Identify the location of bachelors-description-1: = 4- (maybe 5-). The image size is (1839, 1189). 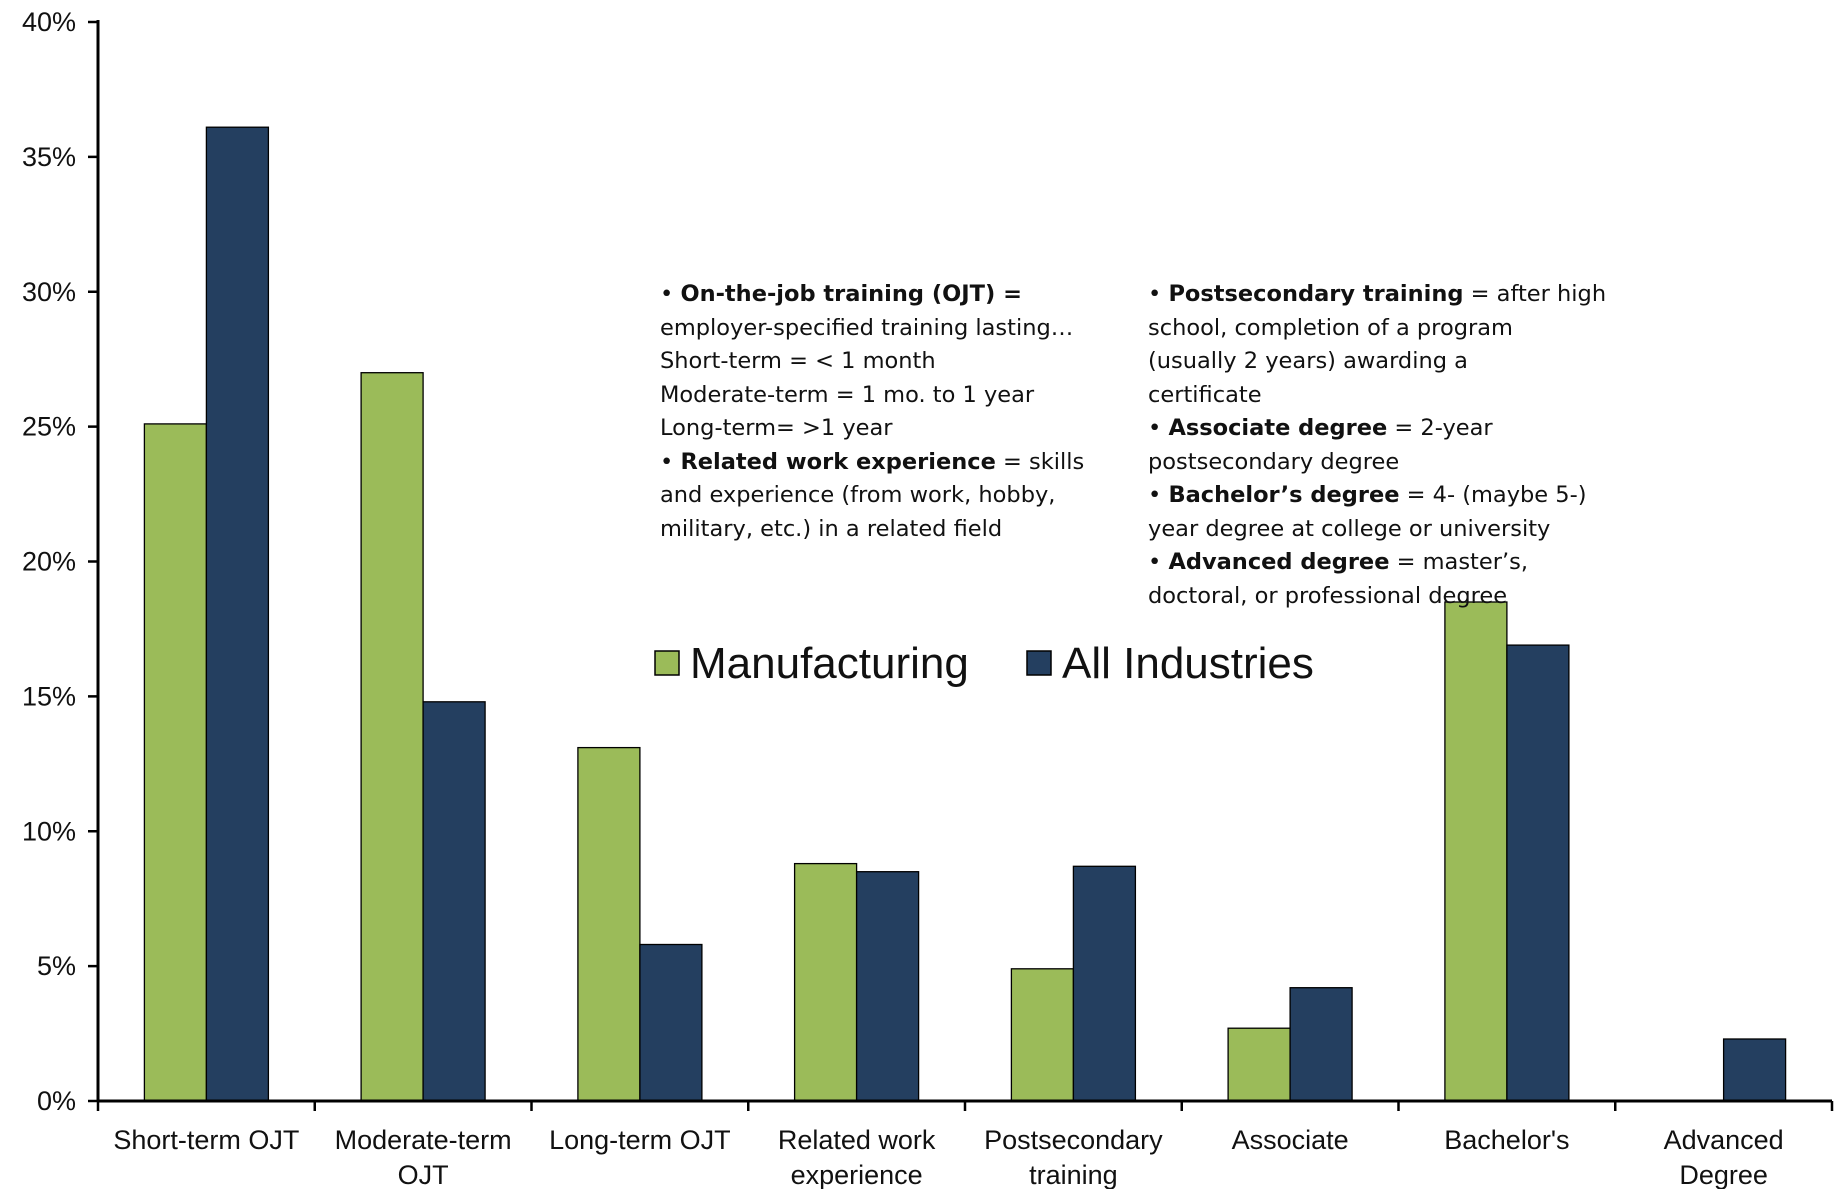
(1496, 495).